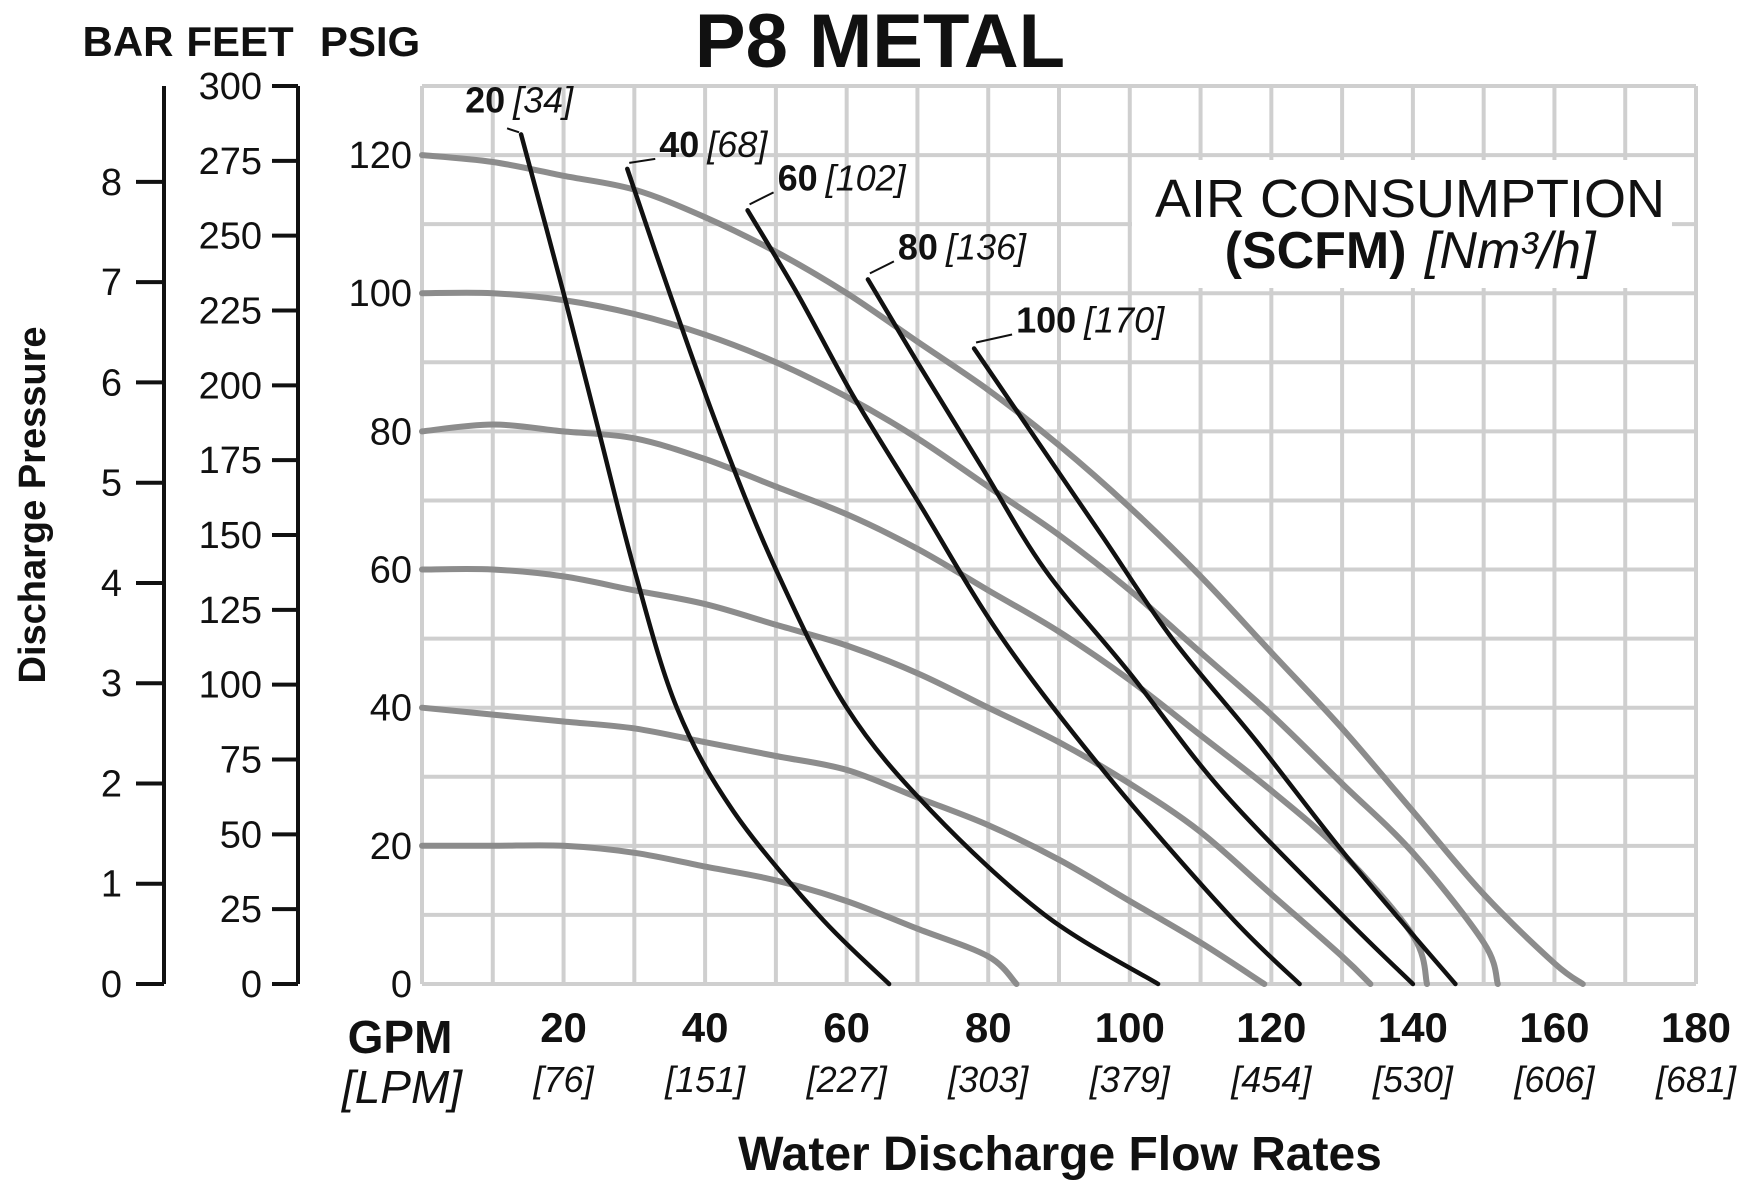 Image resolution: width=1747 pixels, height=1198 pixels. What do you see at coordinates (241, 761) in the screenshot?
I see `feet-tick-label: 75` at bounding box center [241, 761].